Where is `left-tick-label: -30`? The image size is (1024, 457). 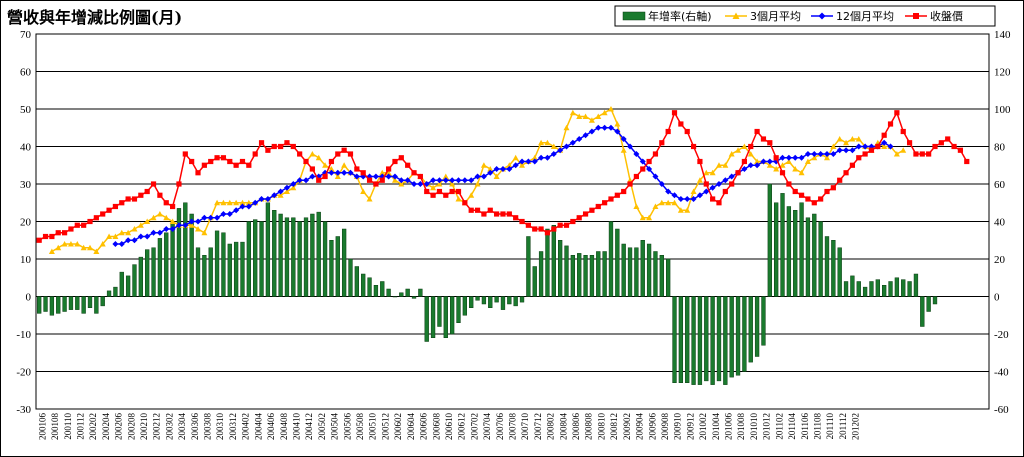 left-tick-label: -30 is located at coordinates (23, 410).